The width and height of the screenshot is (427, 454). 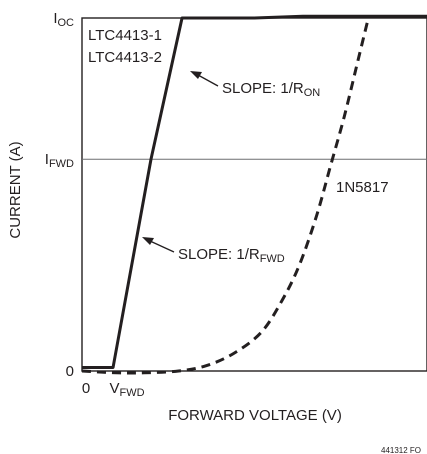 What do you see at coordinates (125, 57) in the screenshot?
I see `legend-ltc4413-2: LTC4413-2` at bounding box center [125, 57].